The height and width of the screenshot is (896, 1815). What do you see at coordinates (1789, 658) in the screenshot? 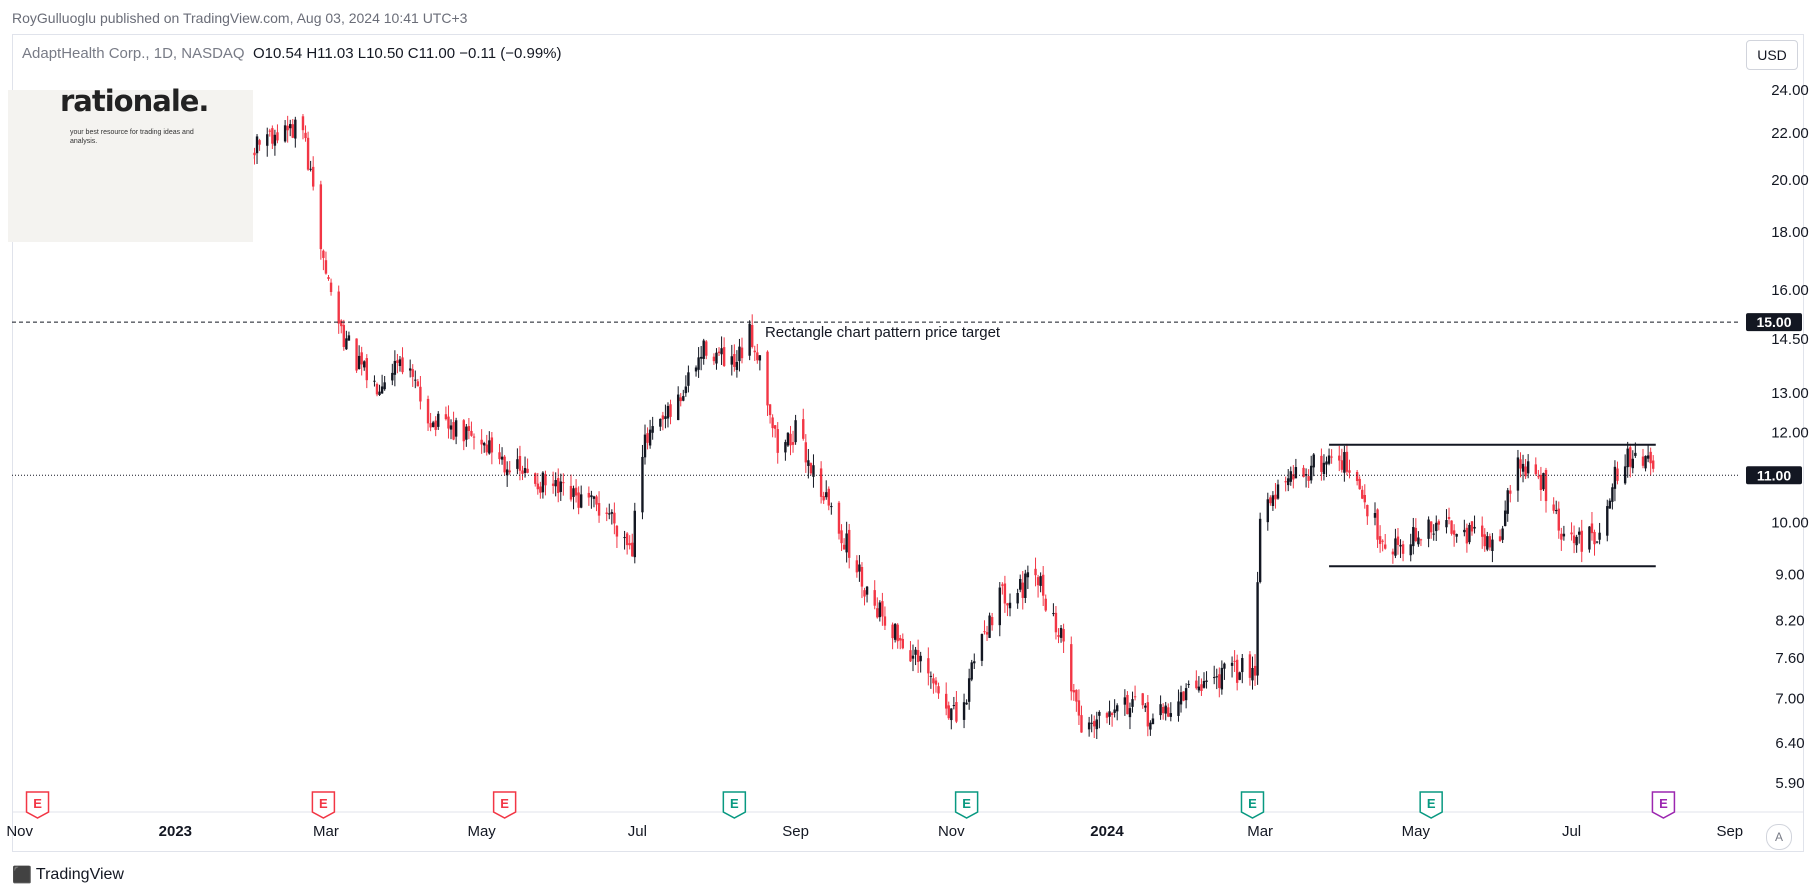
I see `y-tick-label: 7.60` at bounding box center [1789, 658].